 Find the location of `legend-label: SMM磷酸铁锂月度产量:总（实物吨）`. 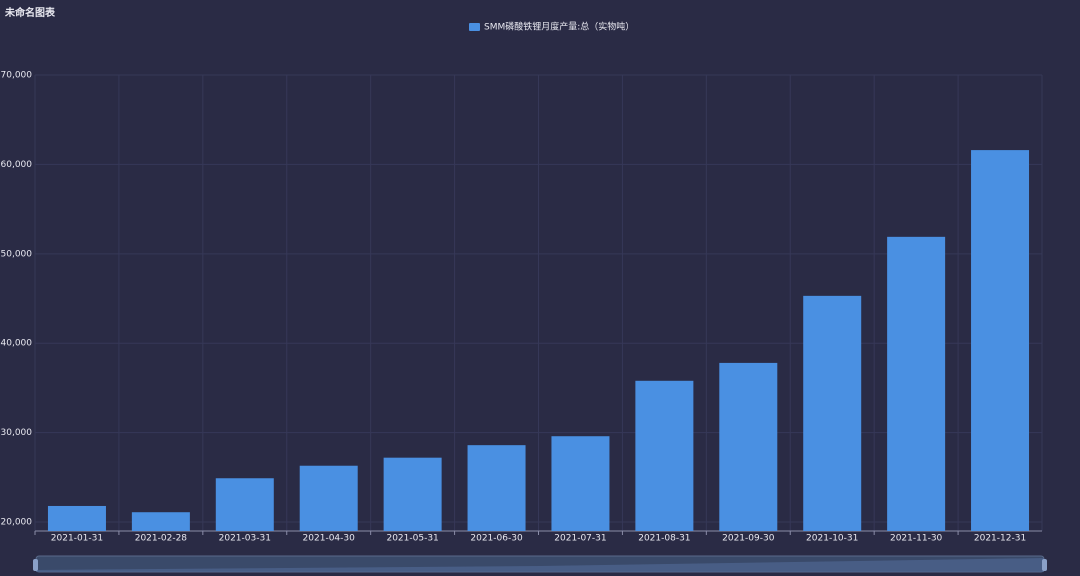

legend-label: SMM磷酸铁锂月度产量:总（实物吨） is located at coordinates (559, 27).